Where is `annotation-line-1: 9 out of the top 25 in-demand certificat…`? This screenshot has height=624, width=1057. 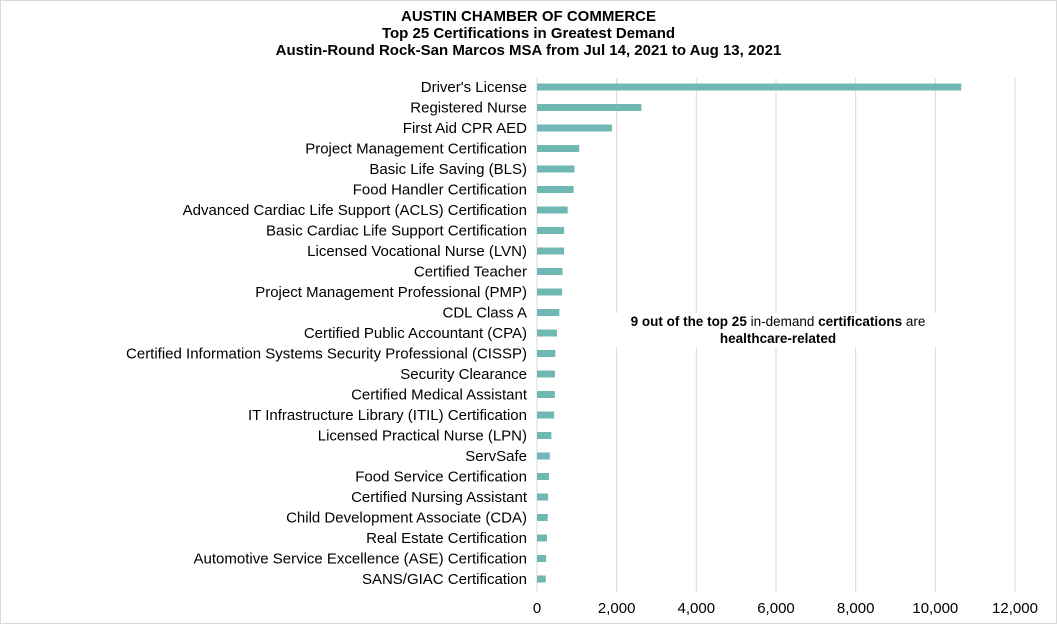 annotation-line-1: 9 out of the top 25 in-demand certificat… is located at coordinates (778, 321).